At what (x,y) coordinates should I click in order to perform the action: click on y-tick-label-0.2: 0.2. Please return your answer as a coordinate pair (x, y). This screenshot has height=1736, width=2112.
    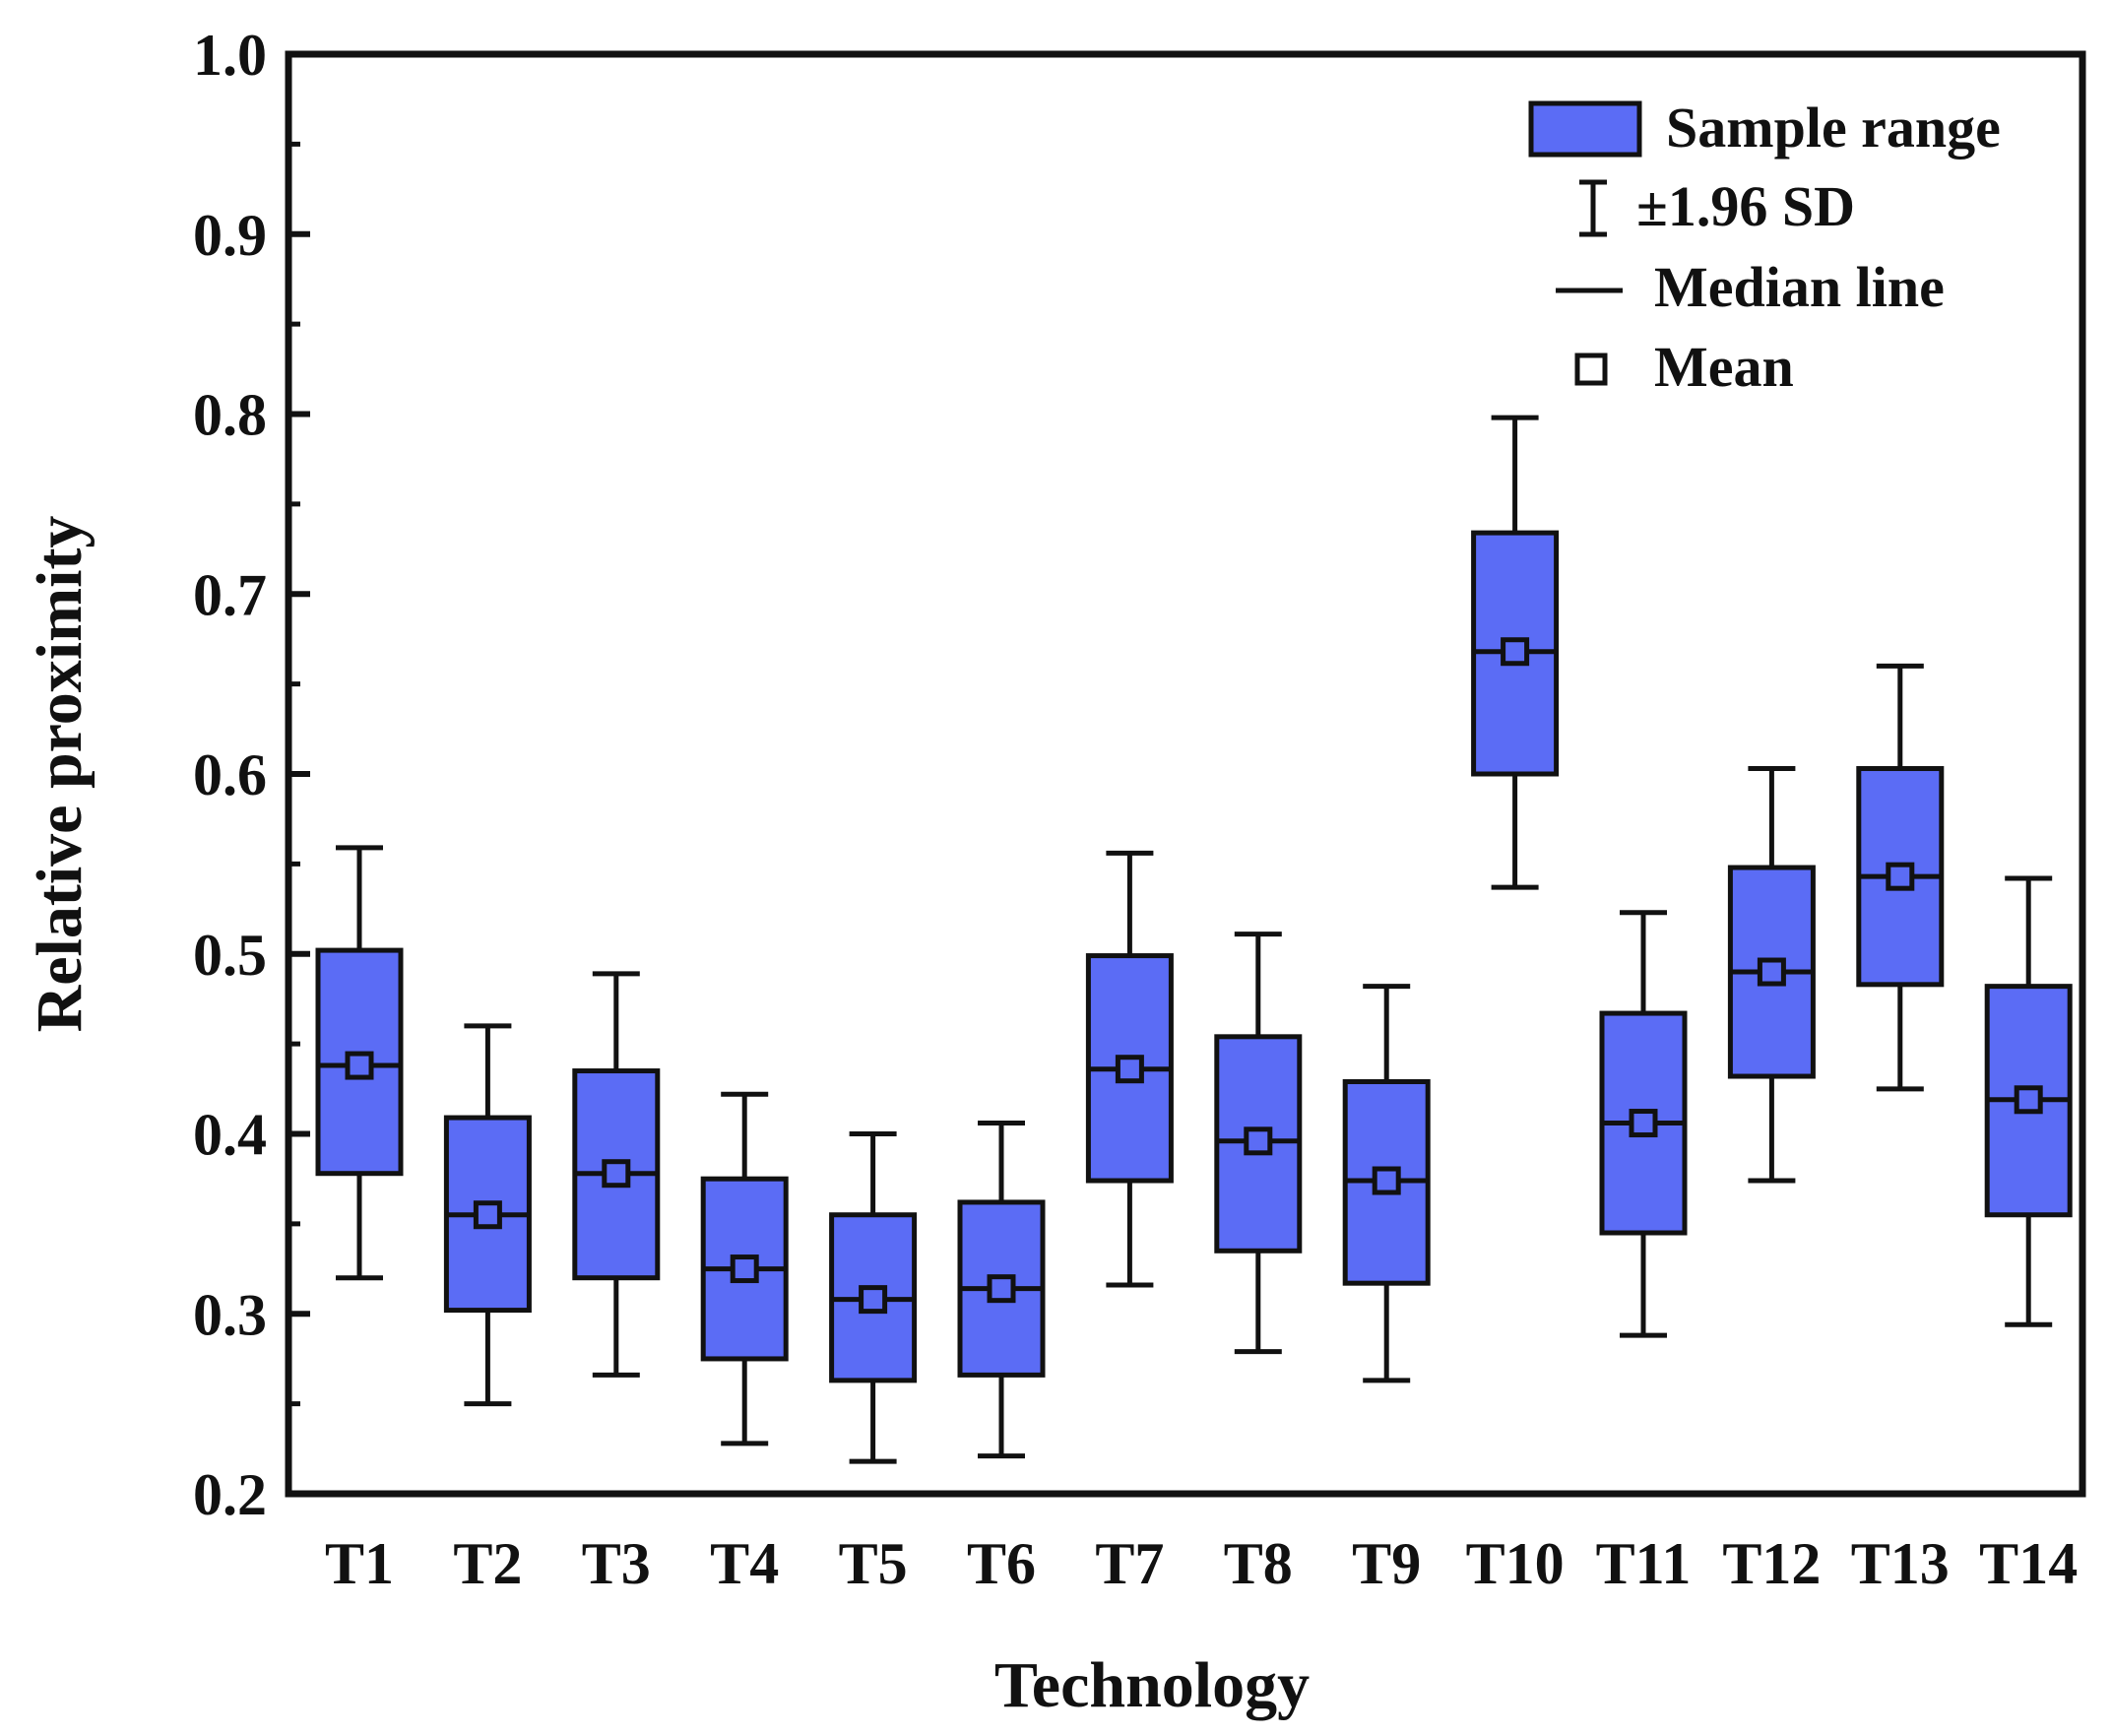
    Looking at the image, I should click on (230, 1494).